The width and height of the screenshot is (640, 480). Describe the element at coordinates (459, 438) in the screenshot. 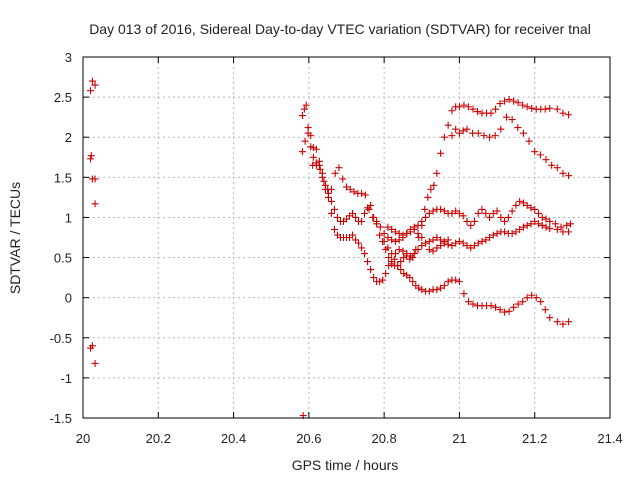

I see `x-tick-label: 21` at that location.